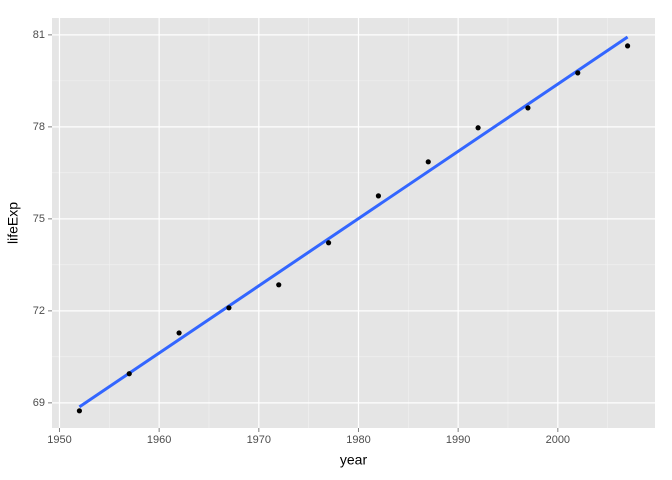  Describe the element at coordinates (13, 223) in the screenshot. I see `y-axis-title: lifeExp` at that location.